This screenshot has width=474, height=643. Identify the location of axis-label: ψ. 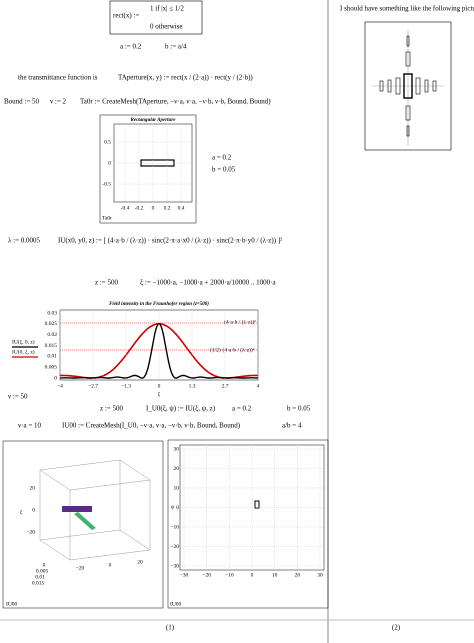
(173, 507).